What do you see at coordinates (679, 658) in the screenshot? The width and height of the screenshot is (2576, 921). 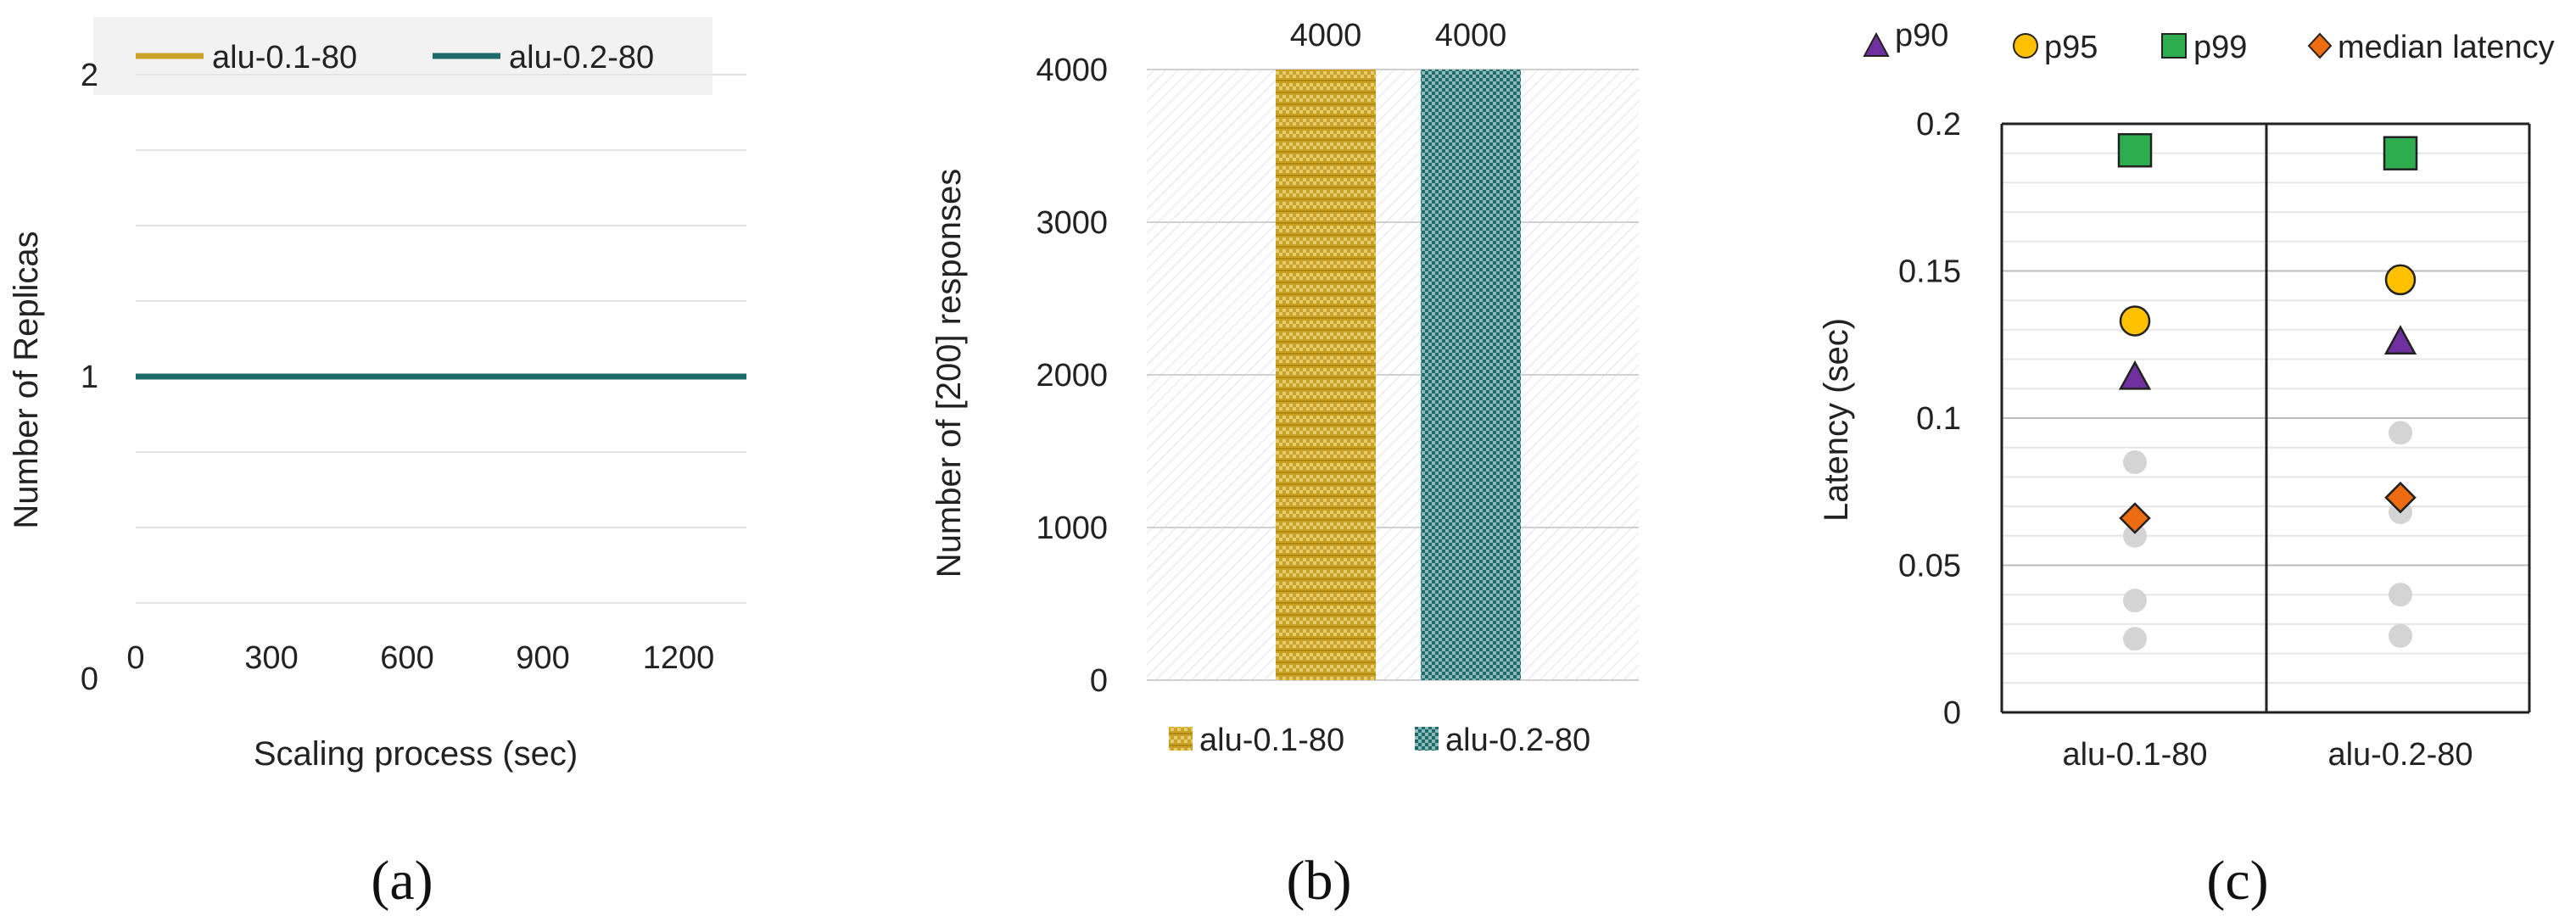 I see `x-tick-label-a: 1200` at bounding box center [679, 658].